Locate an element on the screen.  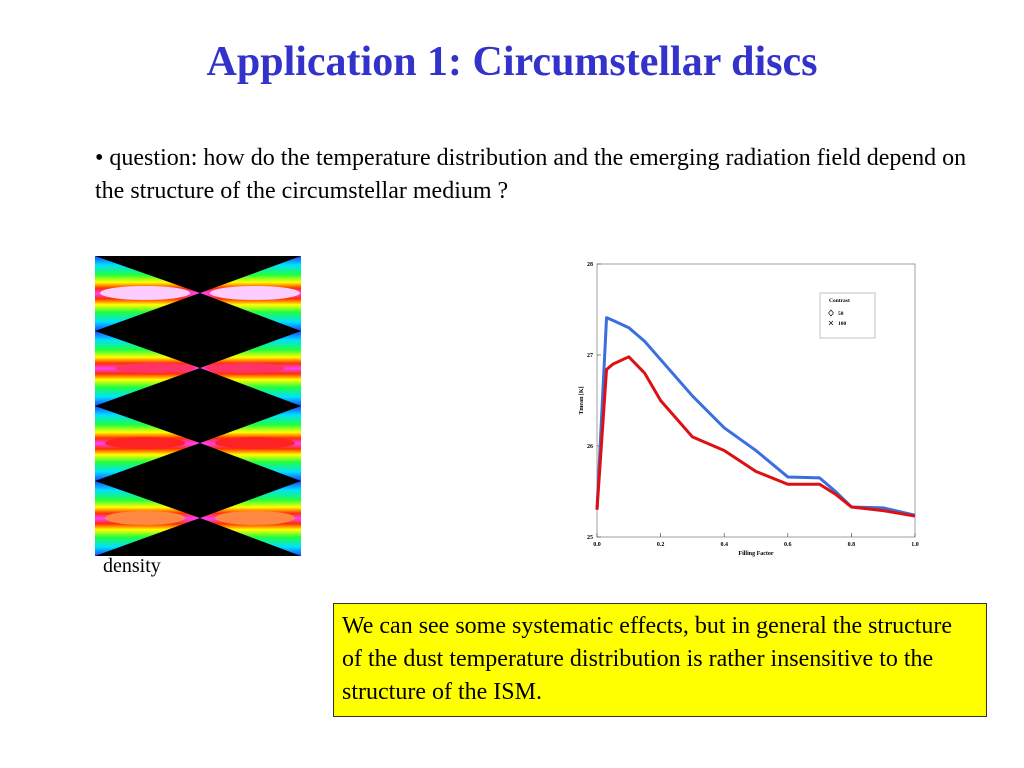
legend-box is located at coordinates (847, 315).